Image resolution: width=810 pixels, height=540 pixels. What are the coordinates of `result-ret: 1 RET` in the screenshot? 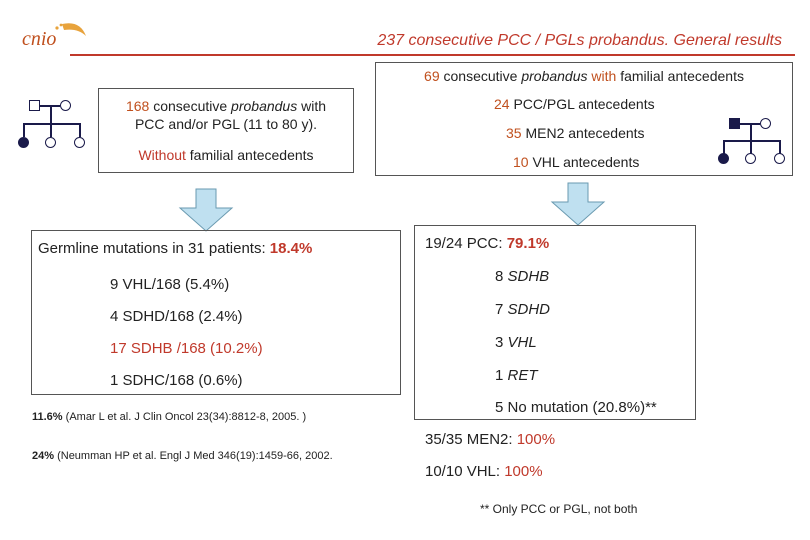 It's located at (516, 375).